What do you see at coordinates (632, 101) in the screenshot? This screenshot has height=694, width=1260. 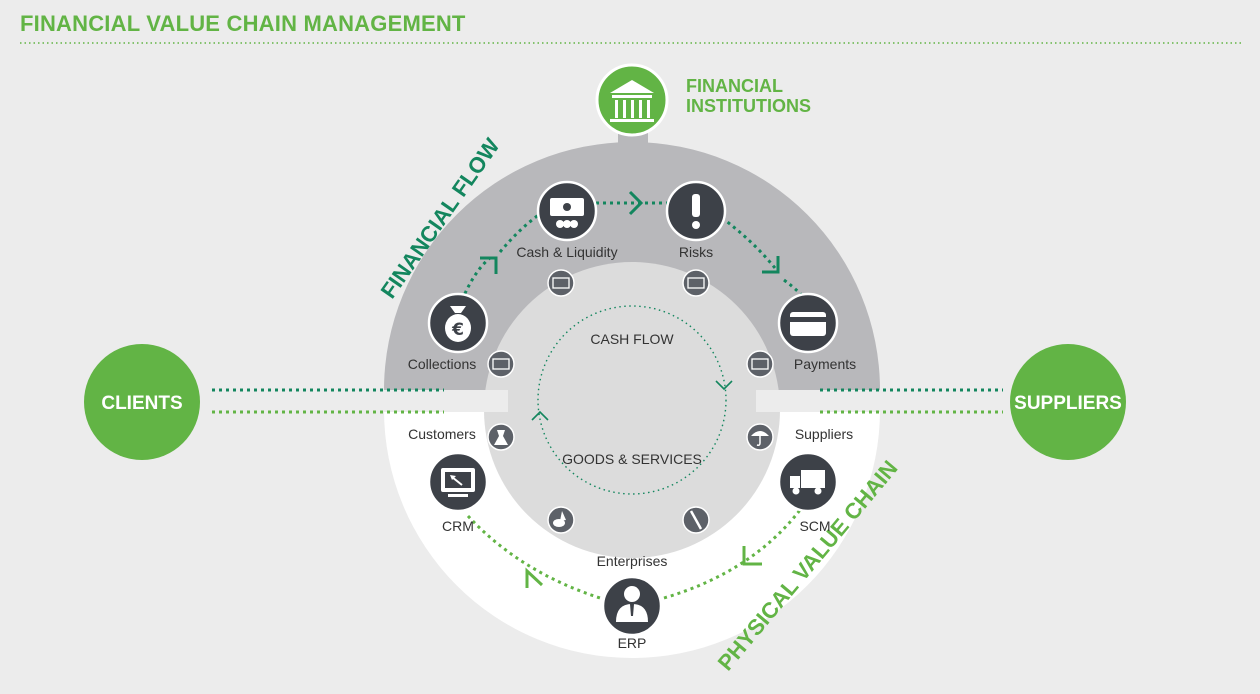 I see `bank-icon` at bounding box center [632, 101].